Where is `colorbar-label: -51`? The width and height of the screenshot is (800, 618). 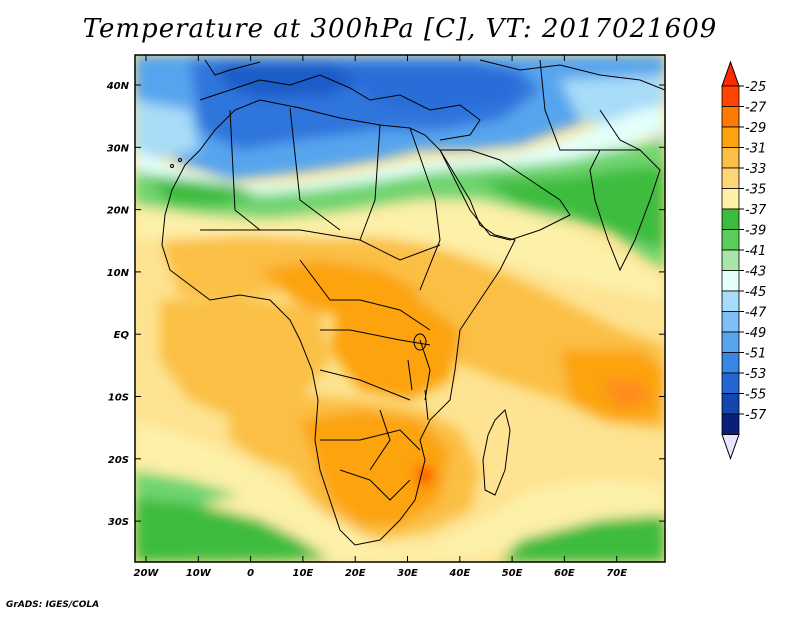
colorbar-label: -51 is located at coordinates (755, 354).